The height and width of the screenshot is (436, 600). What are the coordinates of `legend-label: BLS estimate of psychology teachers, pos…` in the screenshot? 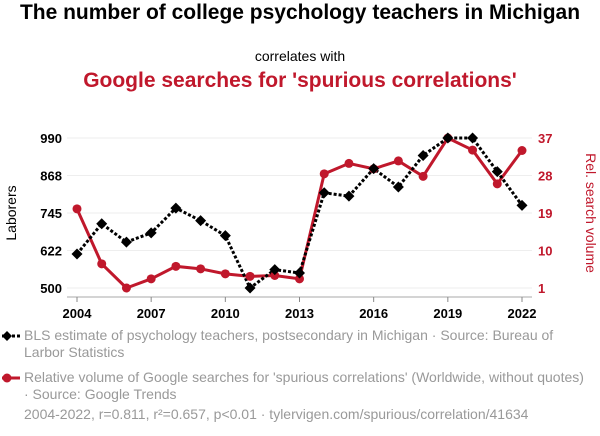 It's located at (289, 343).